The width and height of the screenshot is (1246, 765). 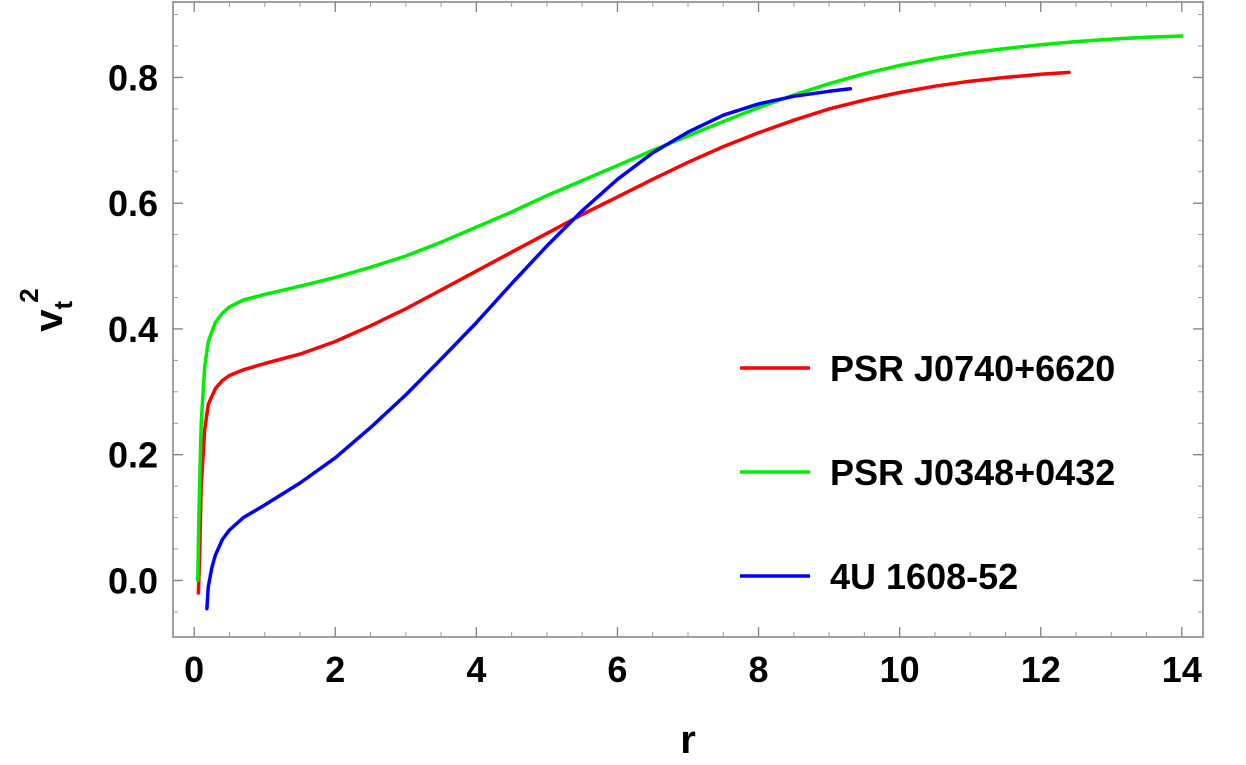 What do you see at coordinates (29, 295) in the screenshot?
I see `y-axis-label-superscript: 2` at bounding box center [29, 295].